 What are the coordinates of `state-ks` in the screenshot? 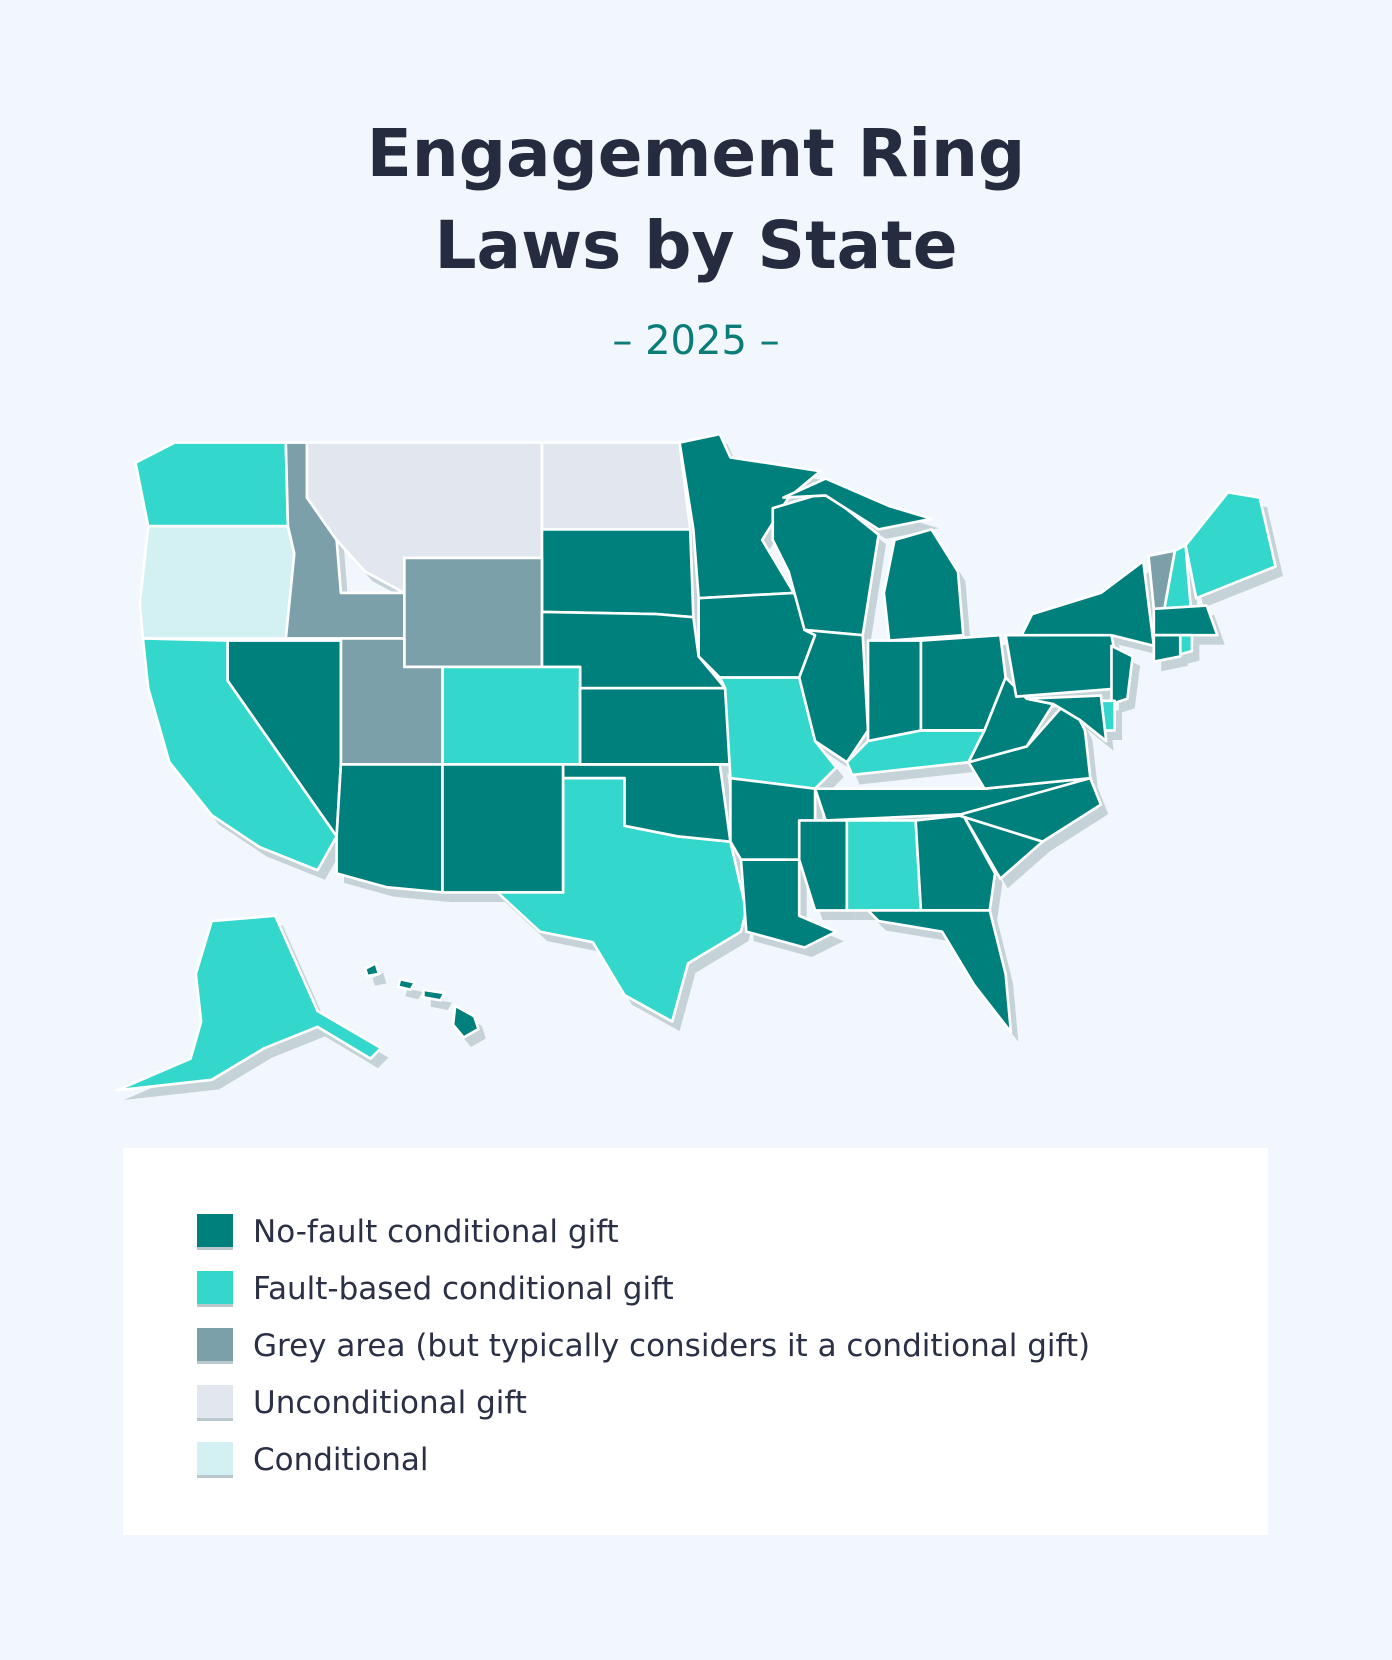 It's located at (655, 726).